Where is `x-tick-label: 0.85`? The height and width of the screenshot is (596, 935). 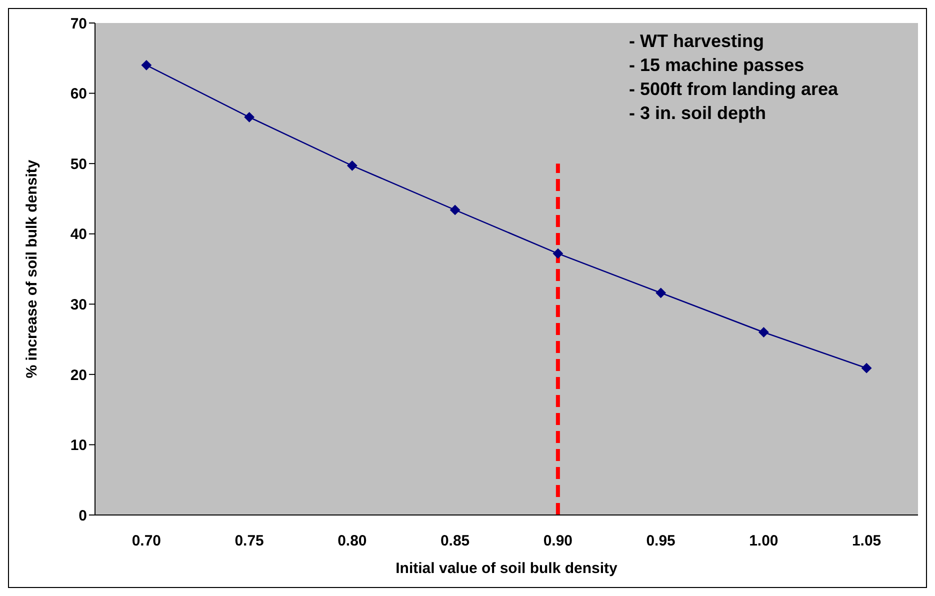
x-tick-label: 0.85 is located at coordinates (455, 541).